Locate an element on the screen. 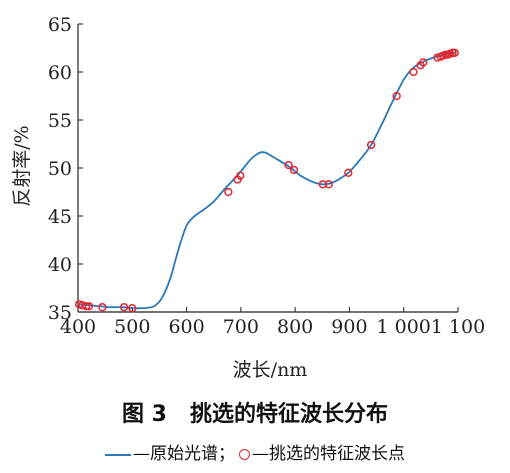 This screenshot has width=510, height=473. chart-legend: —原始光谱； —挑选的特征波长点 is located at coordinates (255, 451).